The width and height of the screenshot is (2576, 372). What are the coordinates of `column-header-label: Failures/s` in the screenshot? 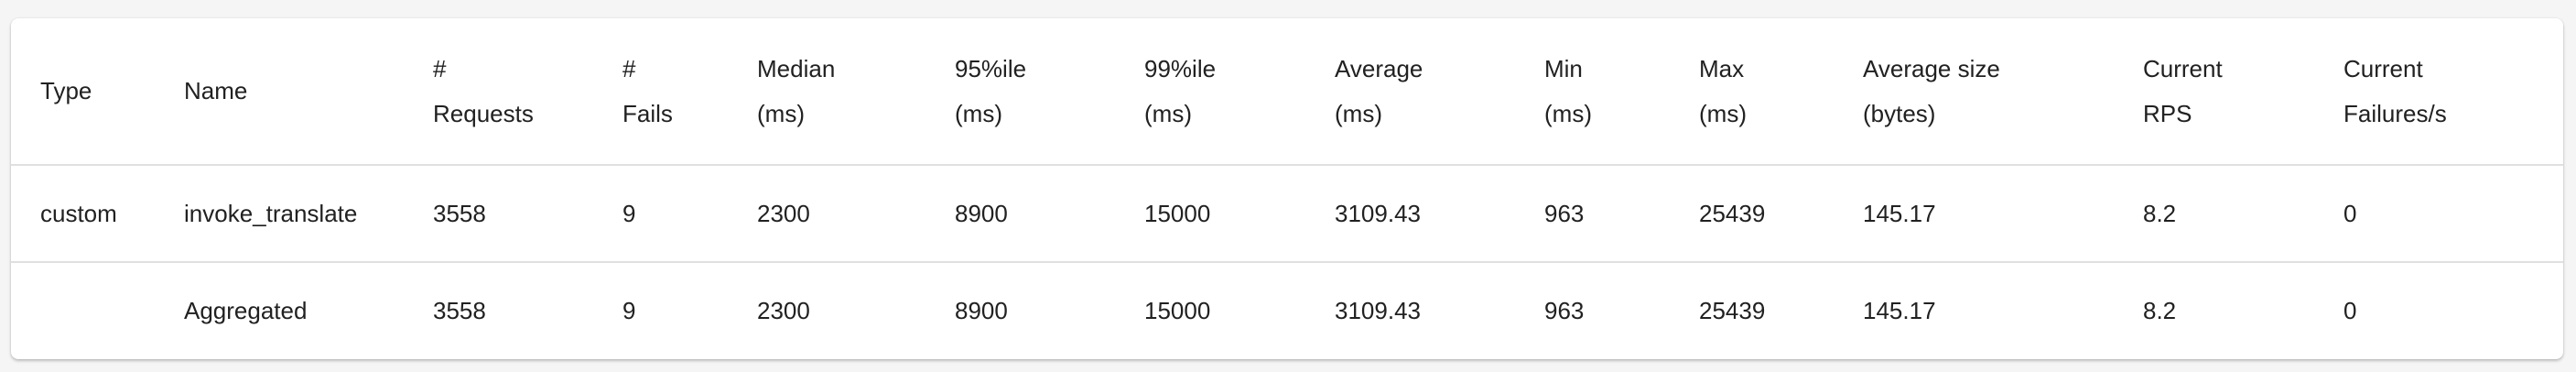 It's located at (2395, 113).